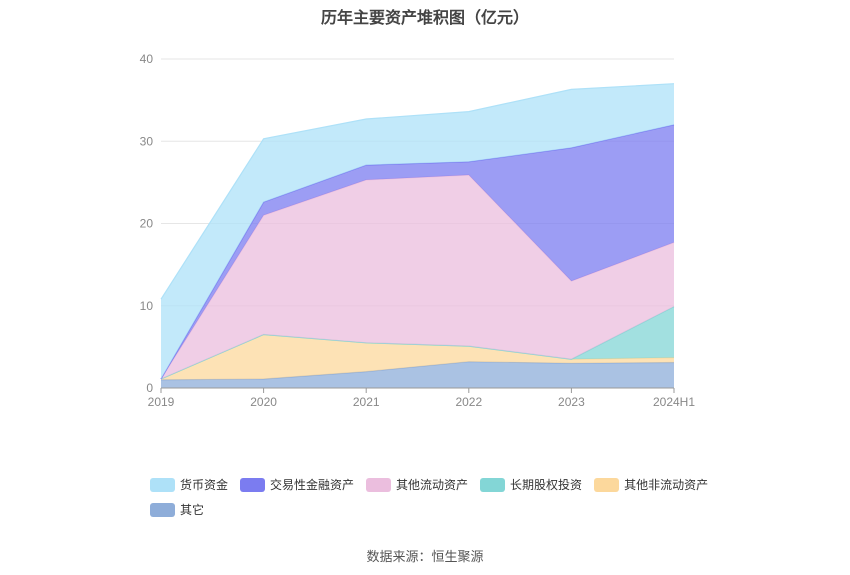  Describe the element at coordinates (149, 388) in the screenshot. I see `y-tick-label: 0` at that location.